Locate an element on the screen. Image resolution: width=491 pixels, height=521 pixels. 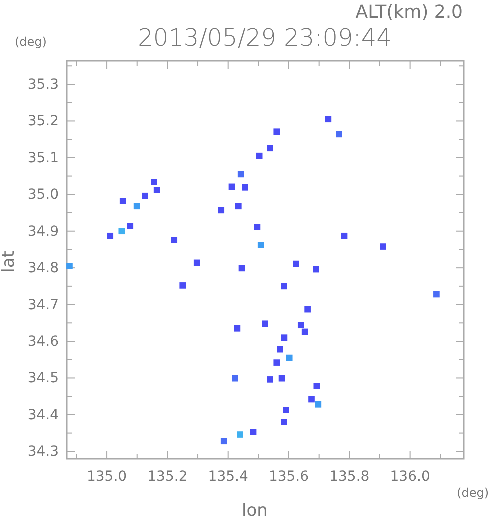
y-tick-label: 35.1 is located at coordinates (43, 158).